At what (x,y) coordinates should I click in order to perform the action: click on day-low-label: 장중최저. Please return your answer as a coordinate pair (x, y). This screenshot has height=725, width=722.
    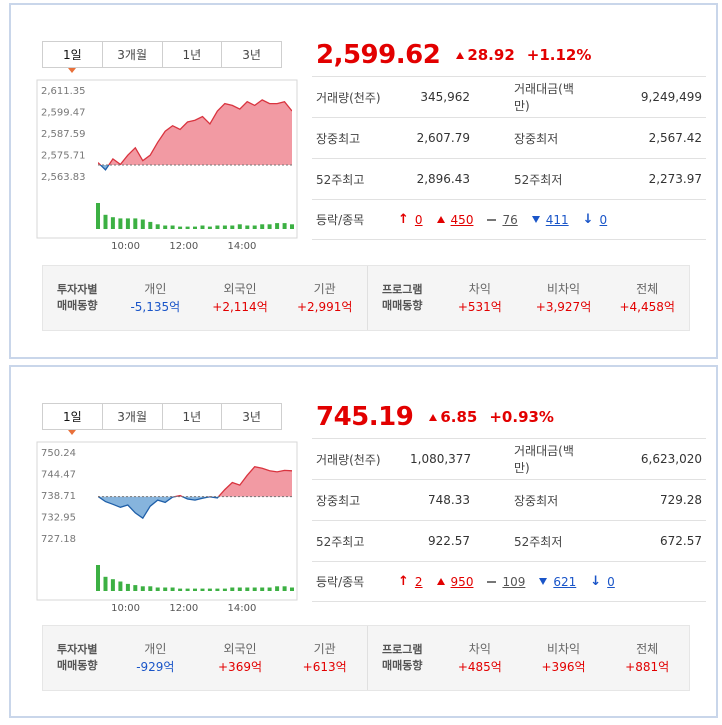
    Looking at the image, I should click on (536, 500).